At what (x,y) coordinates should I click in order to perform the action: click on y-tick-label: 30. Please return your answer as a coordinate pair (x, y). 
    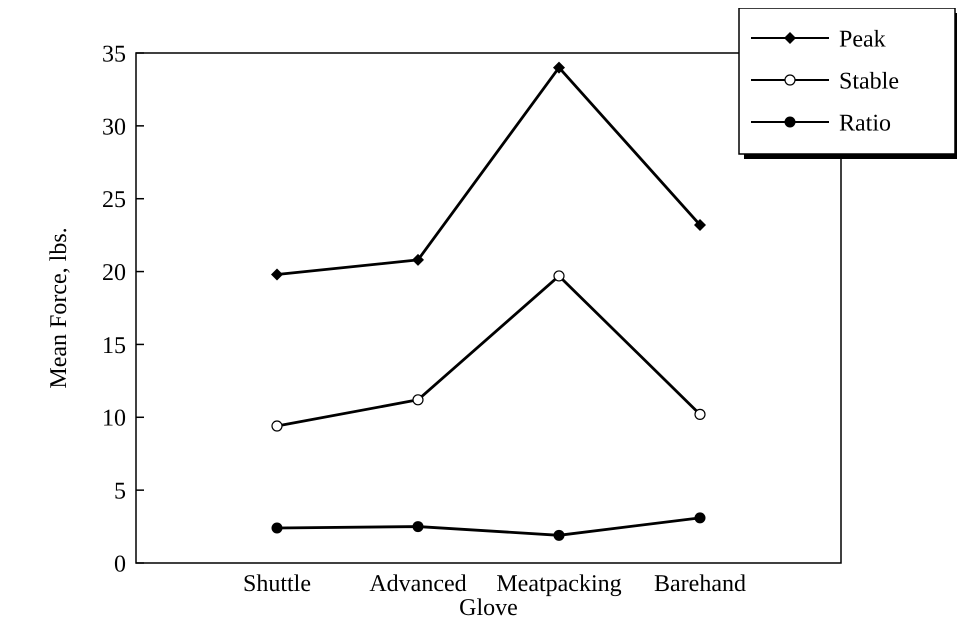
    Looking at the image, I should click on (114, 127).